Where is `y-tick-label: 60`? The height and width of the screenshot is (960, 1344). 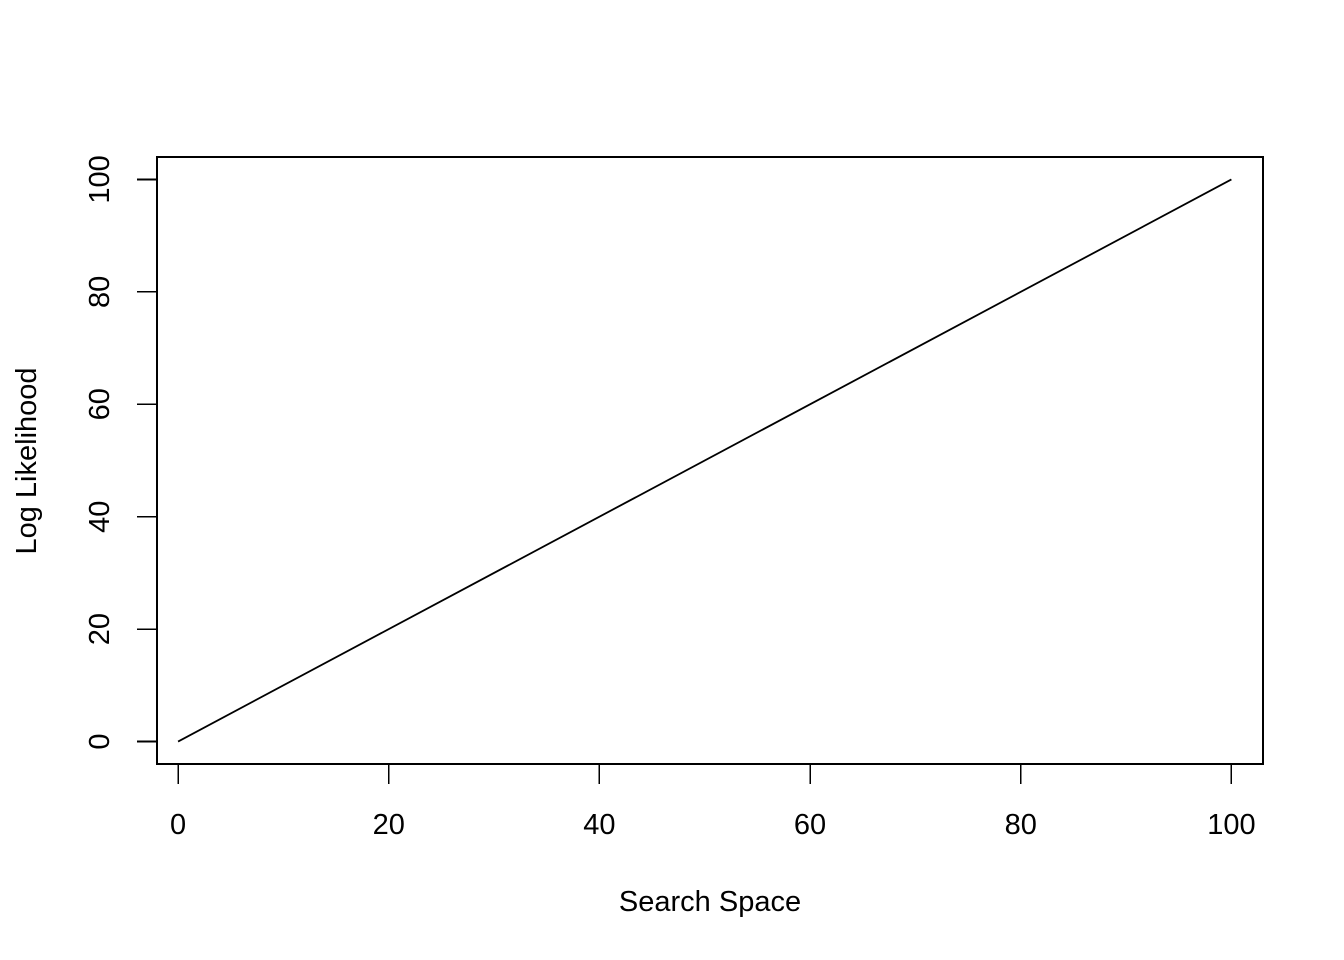 y-tick-label: 60 is located at coordinates (100, 404).